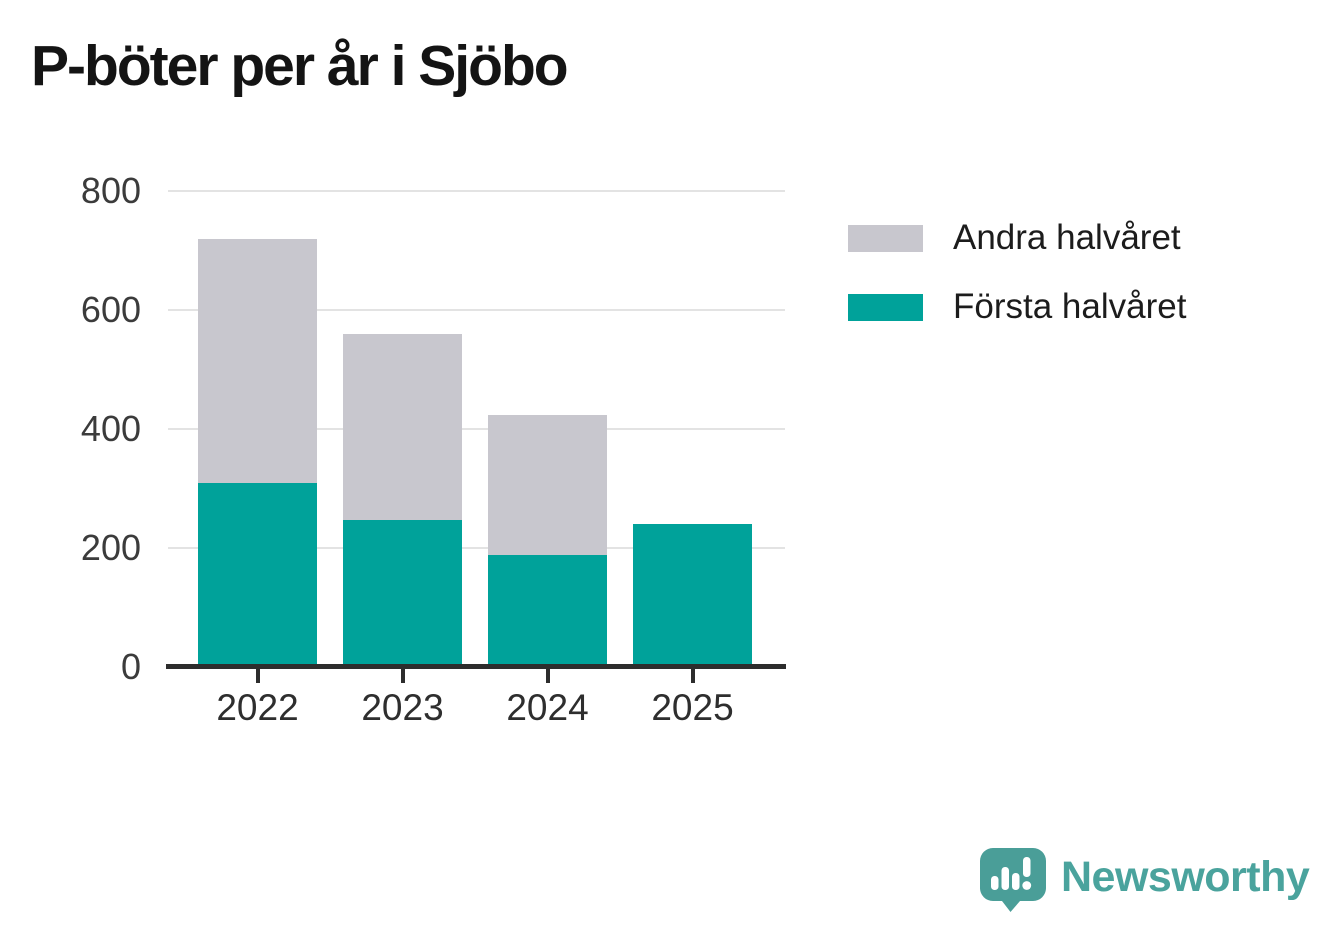 The height and width of the screenshot is (939, 1322). I want to click on x-axis-line, so click(476, 666).